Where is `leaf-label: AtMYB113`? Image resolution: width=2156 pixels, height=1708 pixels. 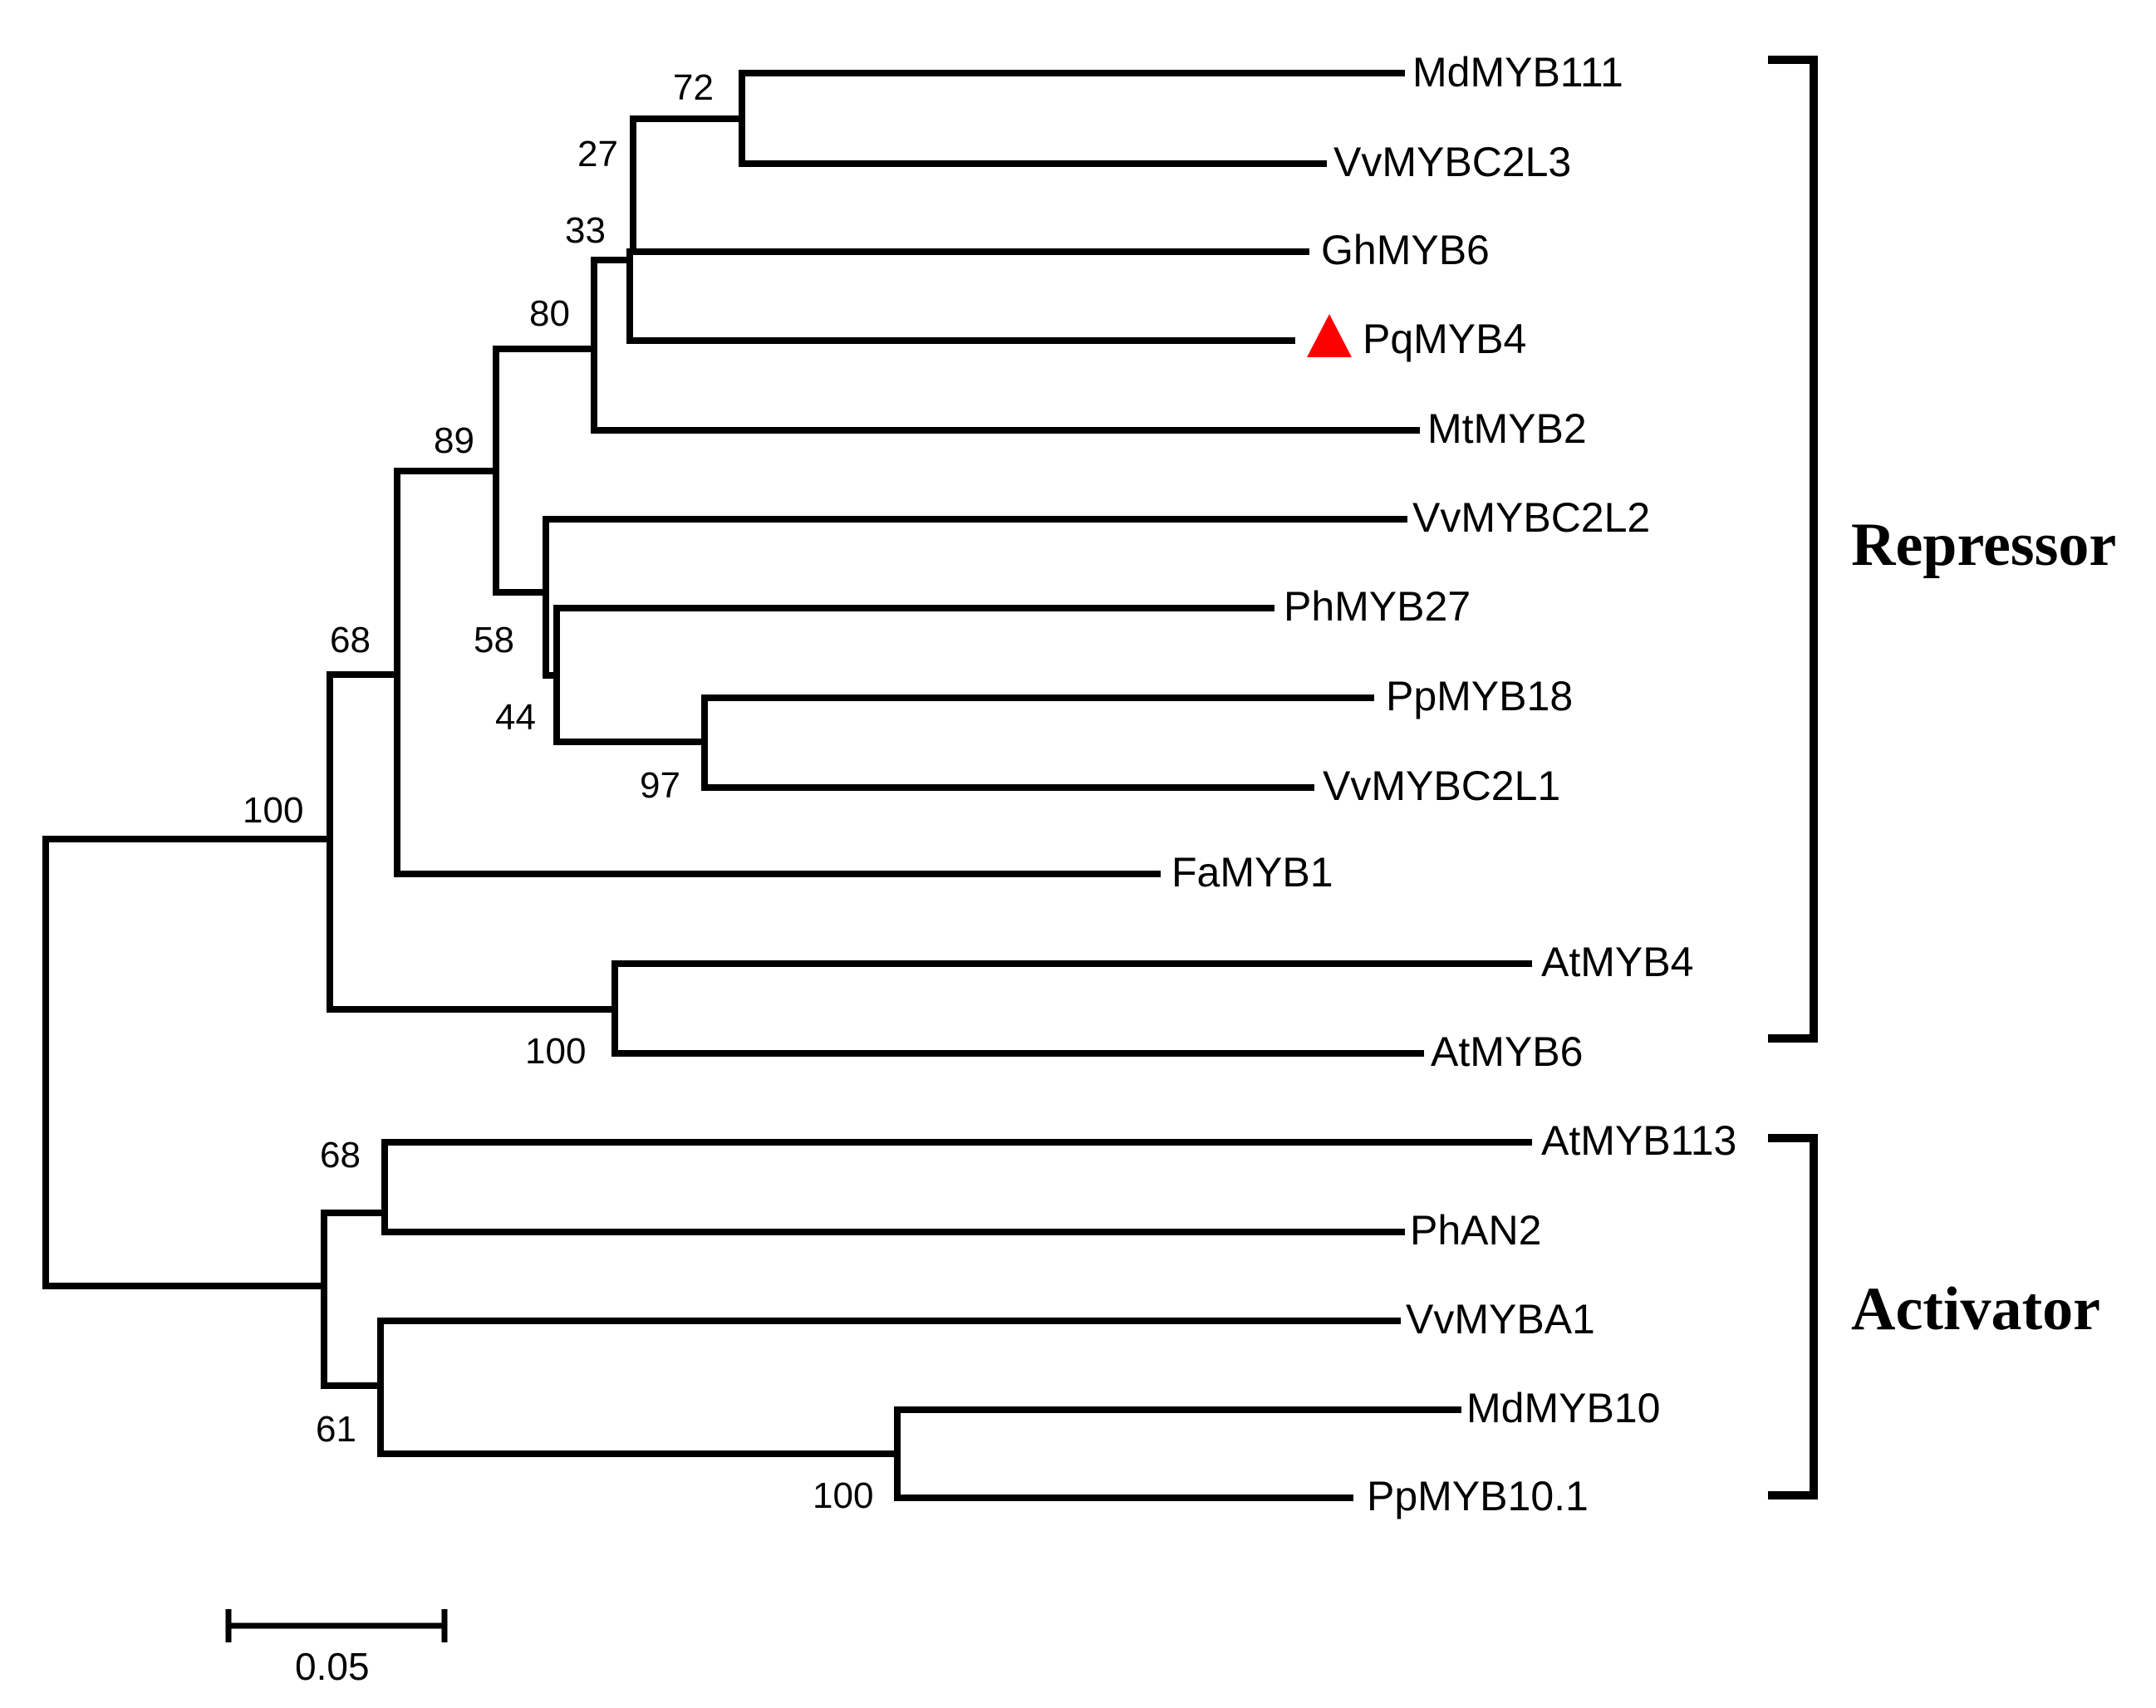
leaf-label: AtMYB113 is located at coordinates (1638, 1141).